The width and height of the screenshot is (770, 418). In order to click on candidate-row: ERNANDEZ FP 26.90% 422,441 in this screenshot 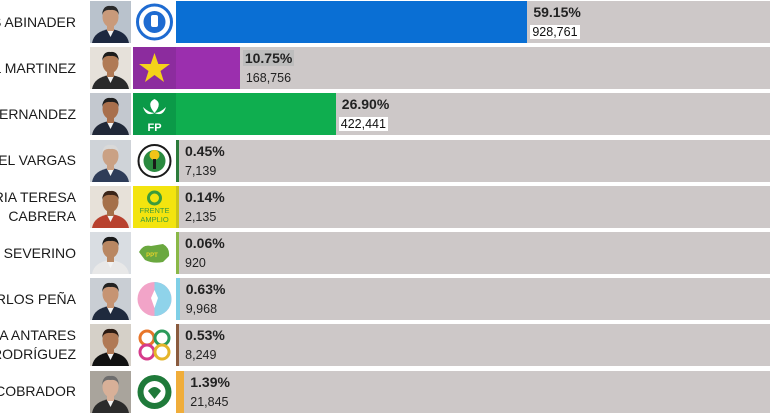, I will do `click(385, 114)`.